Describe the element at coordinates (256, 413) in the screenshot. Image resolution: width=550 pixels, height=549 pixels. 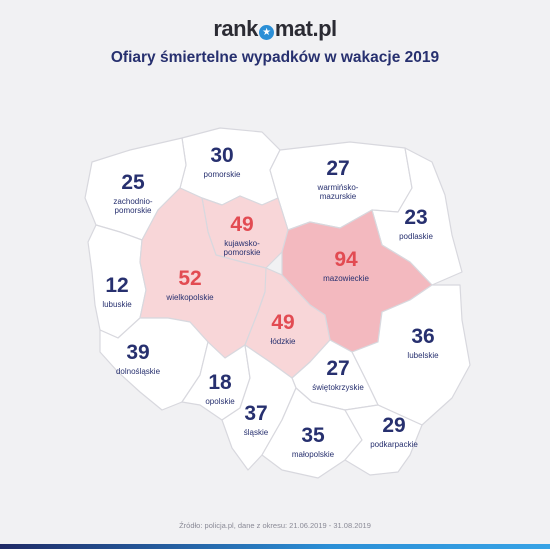
I see `region-value: 37` at that location.